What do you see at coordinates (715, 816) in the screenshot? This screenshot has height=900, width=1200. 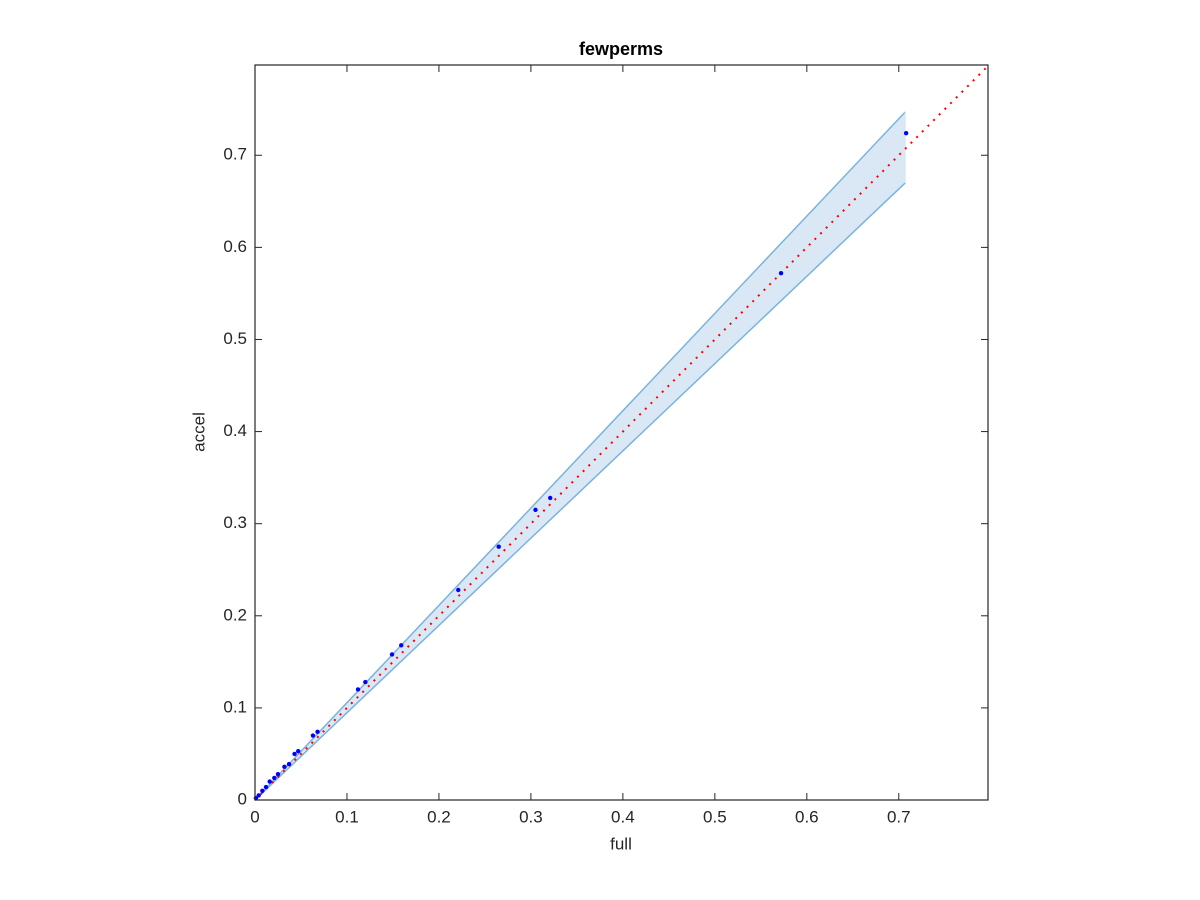 I see `x-tick-label: 0.5` at bounding box center [715, 816].